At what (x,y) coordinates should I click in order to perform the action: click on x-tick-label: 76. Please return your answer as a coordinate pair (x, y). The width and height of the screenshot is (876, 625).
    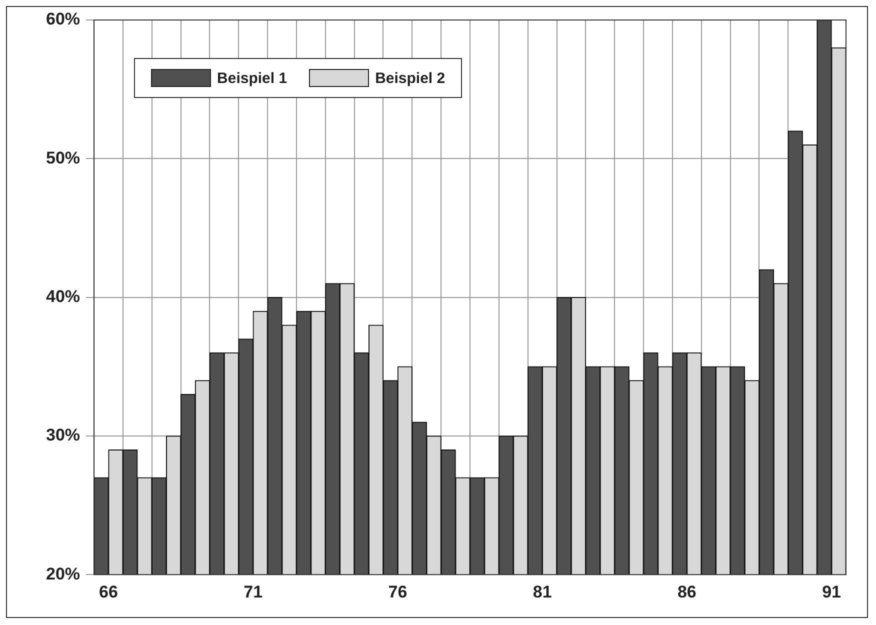
    Looking at the image, I should click on (398, 592).